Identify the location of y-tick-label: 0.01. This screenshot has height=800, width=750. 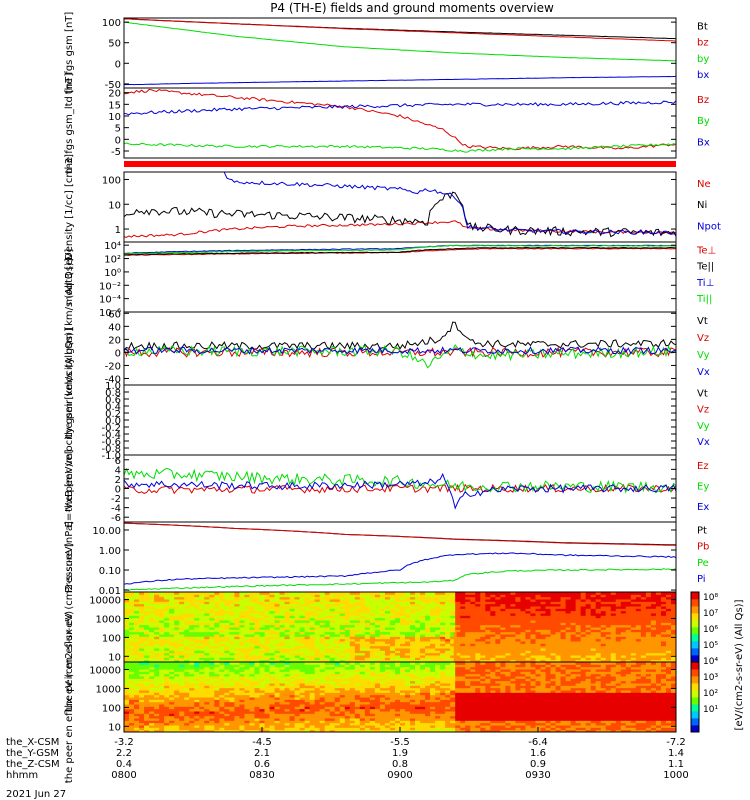
(110, 591).